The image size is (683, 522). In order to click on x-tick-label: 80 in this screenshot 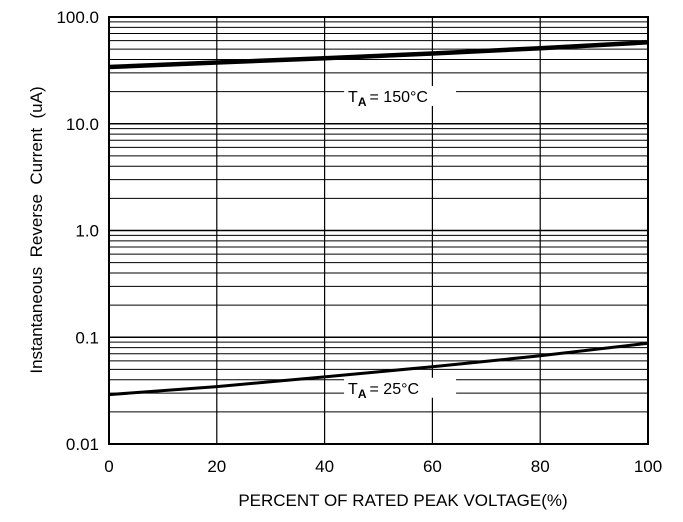, I will do `click(540, 466)`.